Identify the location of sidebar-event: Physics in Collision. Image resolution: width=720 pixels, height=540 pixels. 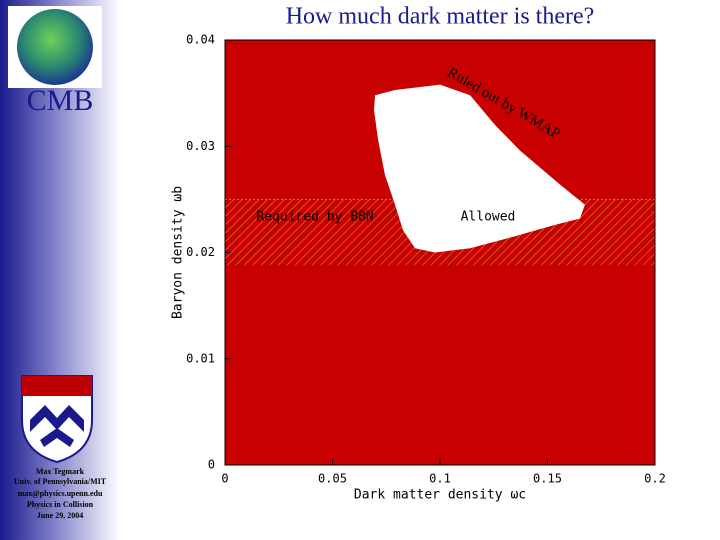
(60, 504).